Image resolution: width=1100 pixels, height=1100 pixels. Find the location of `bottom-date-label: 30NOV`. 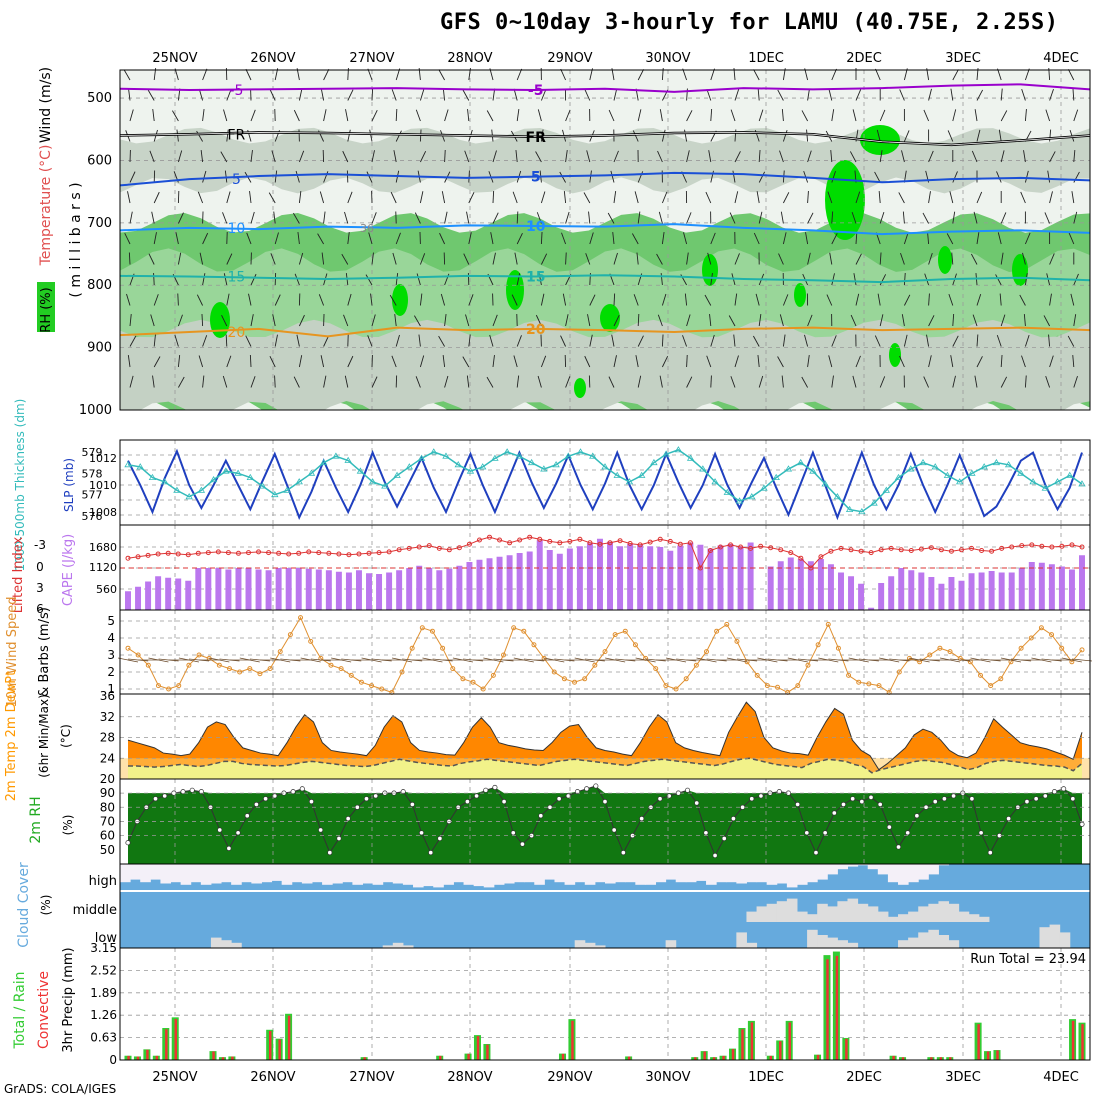

bottom-date-label: 30NOV is located at coordinates (667, 1077).